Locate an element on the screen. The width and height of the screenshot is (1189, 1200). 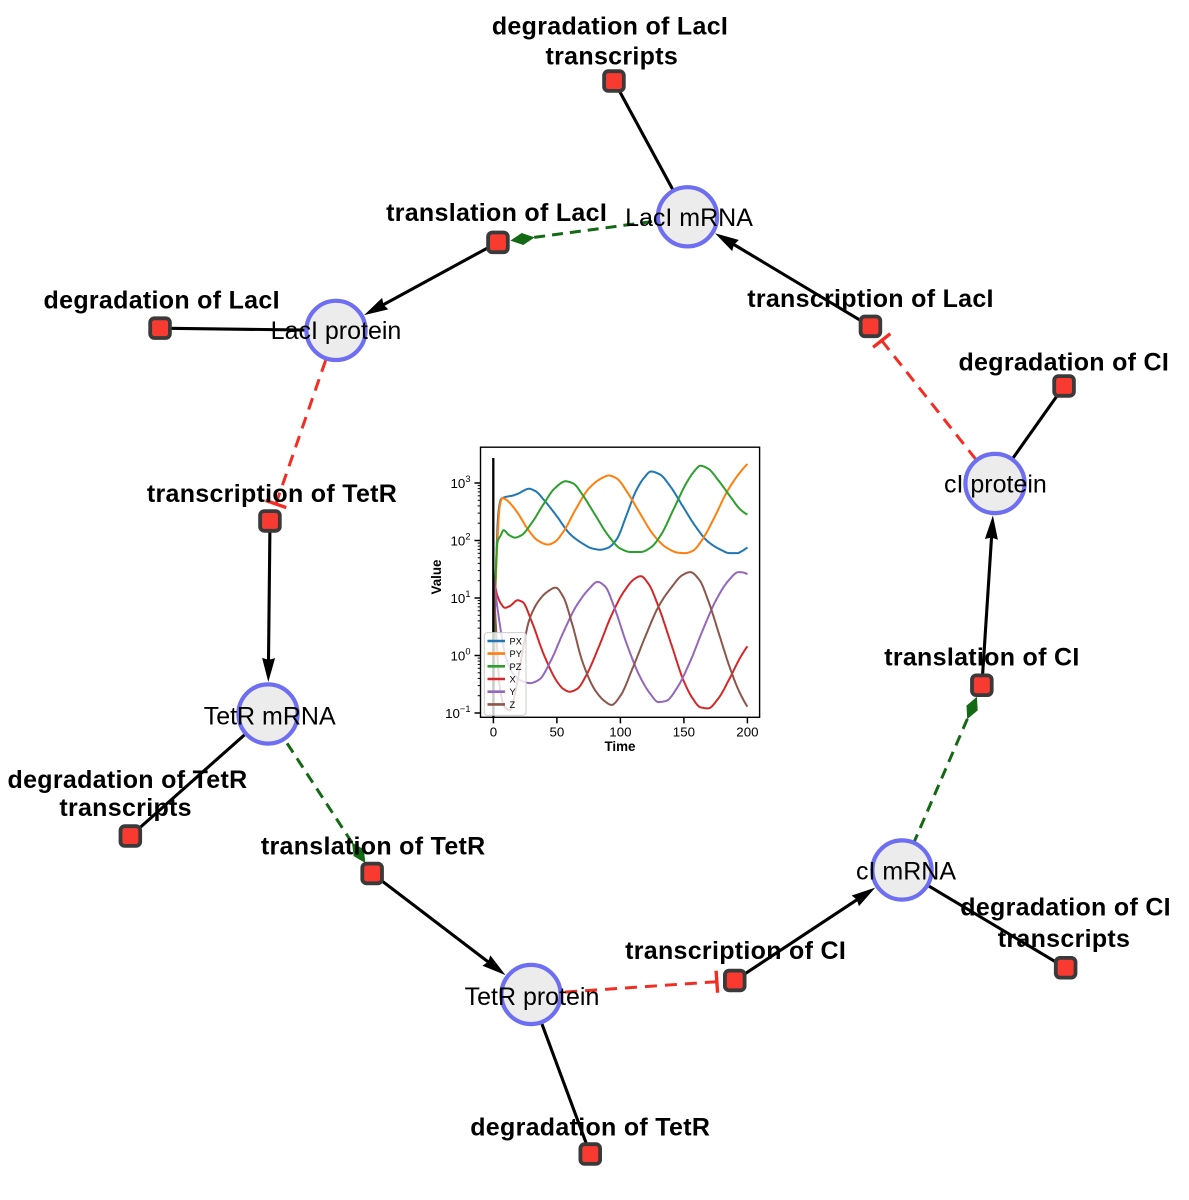
svg-text: translation of LacI is located at coordinates (496, 213).